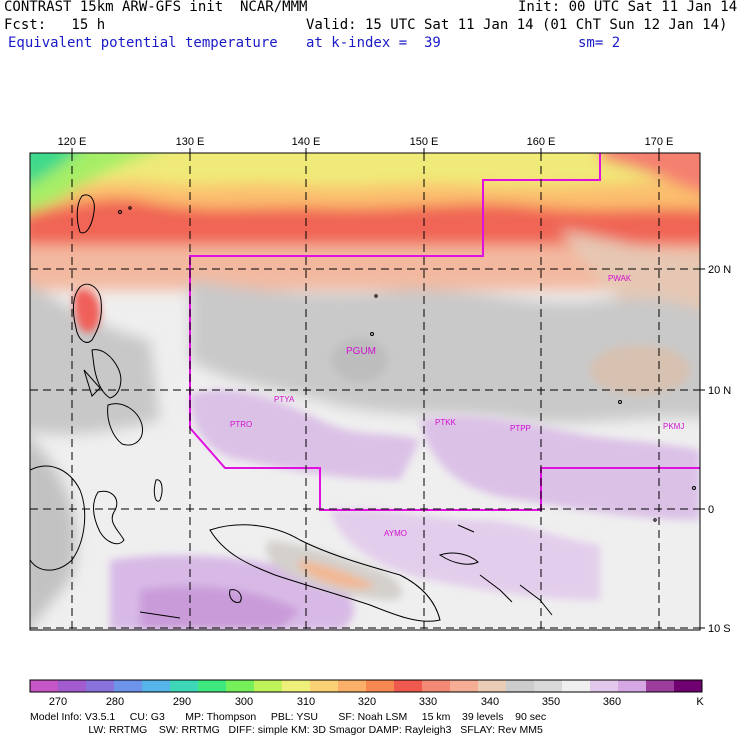 This screenshot has height=740, width=740. Describe the element at coordinates (466, 528) in the screenshot. I see `coastline-new-ireland` at that location.